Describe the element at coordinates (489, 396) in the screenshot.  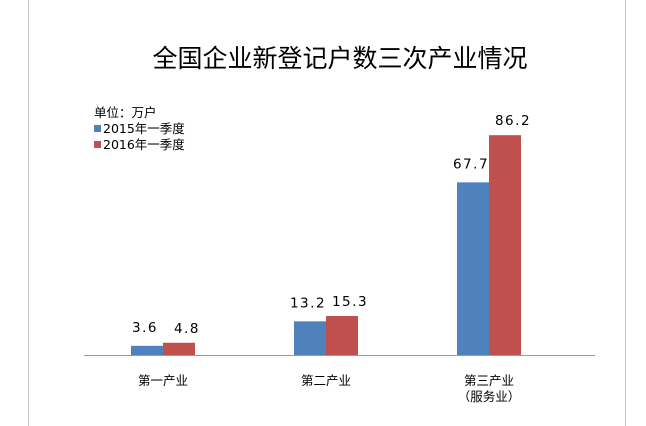
I see `category-label: （服务业）` at that location.